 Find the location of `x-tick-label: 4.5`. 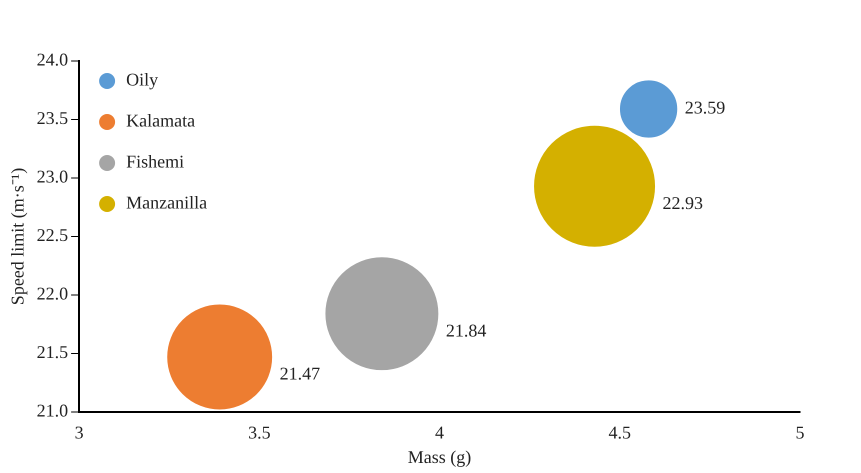

x-tick-label: 4.5 is located at coordinates (620, 432).